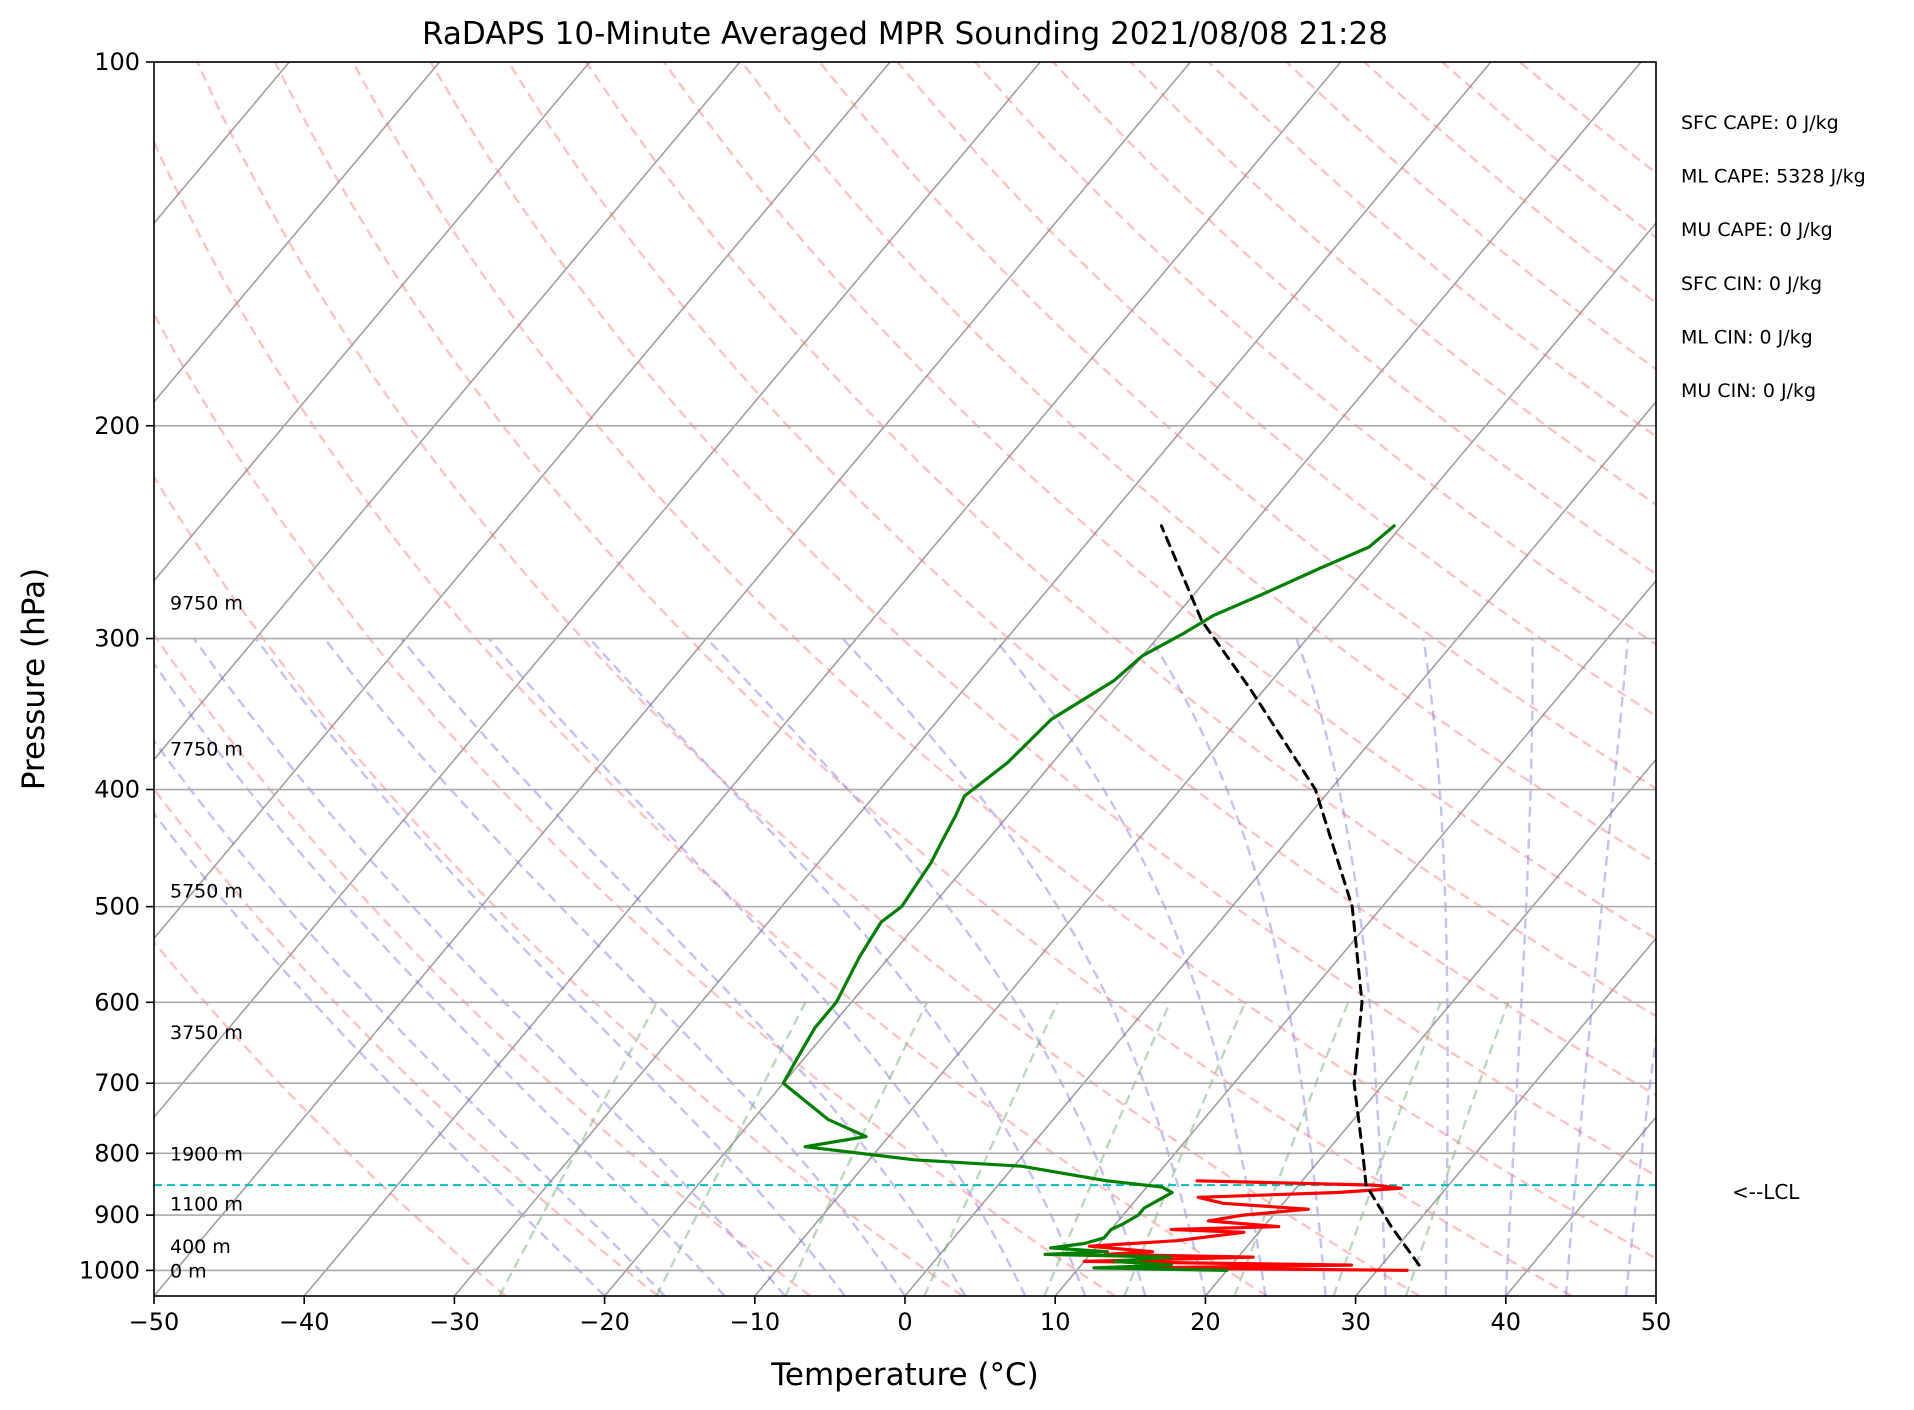 Image resolution: width=1914 pixels, height=1410 pixels. What do you see at coordinates (1355, 1322) in the screenshot?
I see `x-tick-label: 30` at bounding box center [1355, 1322].